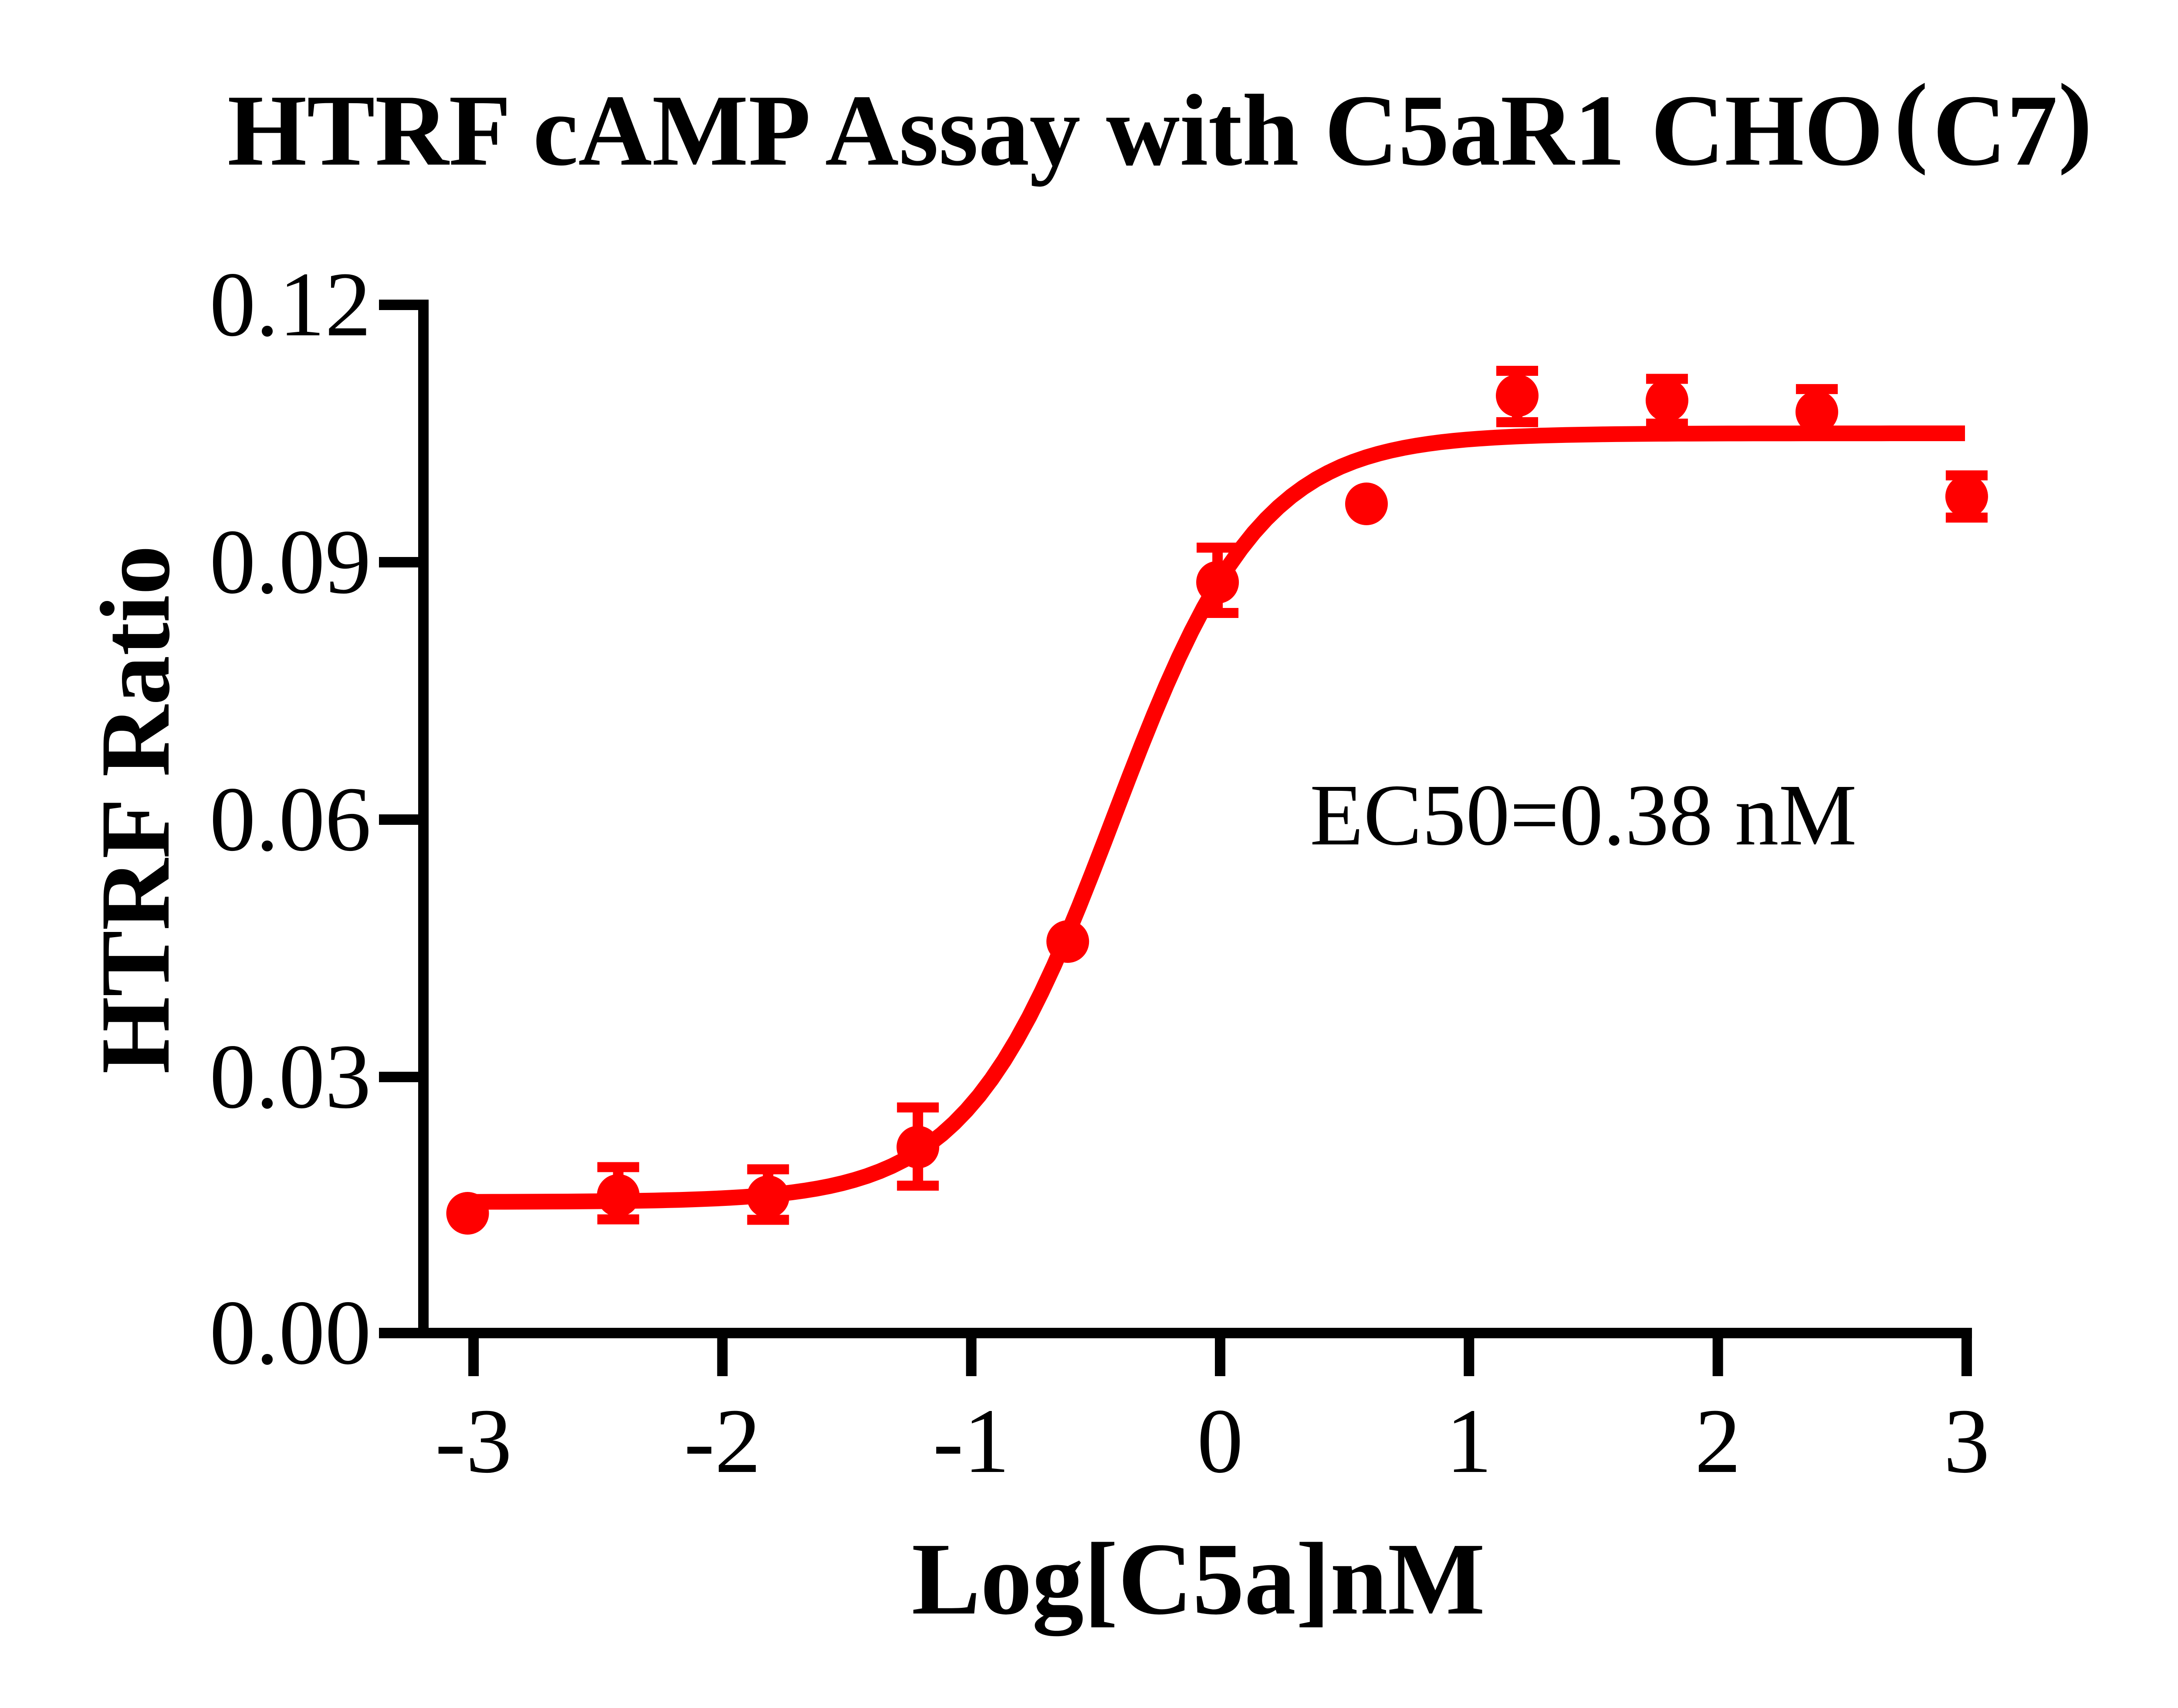 The width and height of the screenshot is (2178, 1708). Describe the element at coordinates (290, 304) in the screenshot. I see `svg-text: 0.12` at that location.